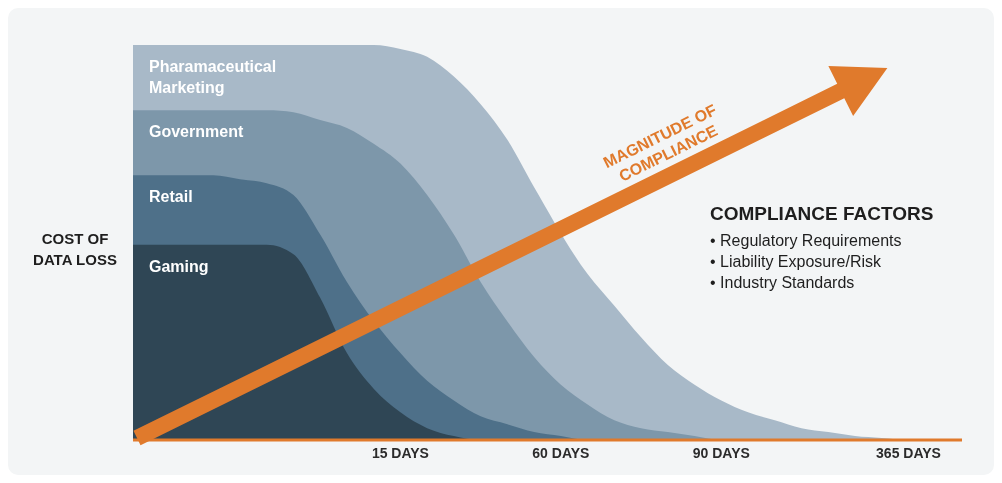  What do you see at coordinates (796, 261) in the screenshot?
I see `annotation: • Liability Exposure/Risk` at bounding box center [796, 261].